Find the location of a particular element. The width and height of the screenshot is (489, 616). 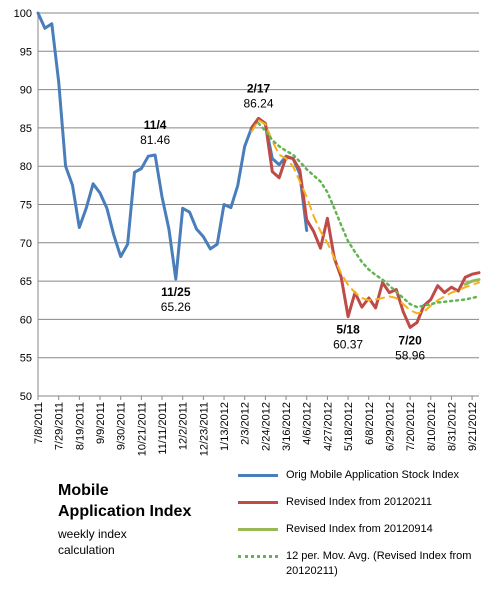

x-tick-label: 12/2/2011 is located at coordinates (184, 426).